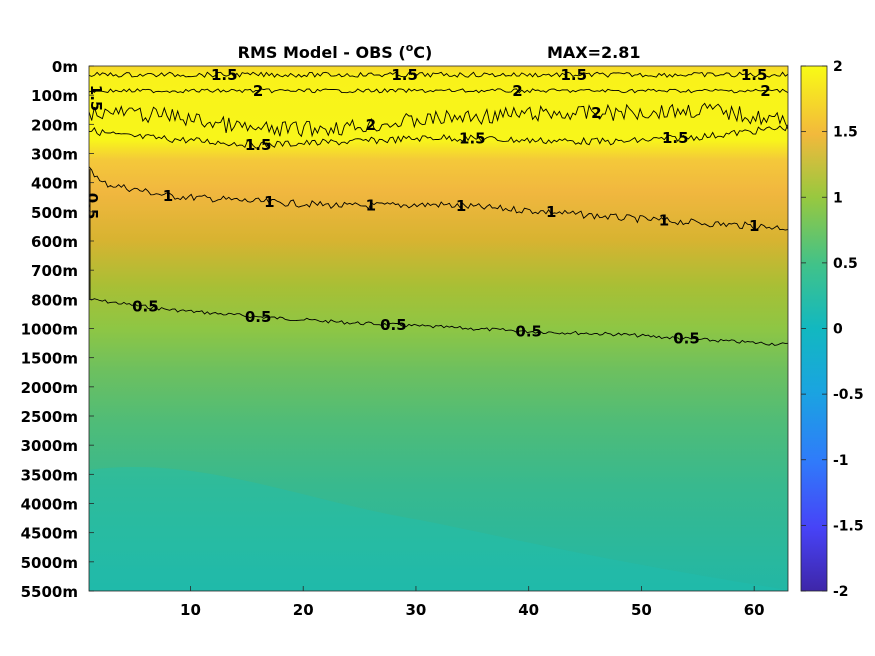 The width and height of the screenshot is (875, 656). I want to click on x-tick-label: 40, so click(528, 610).